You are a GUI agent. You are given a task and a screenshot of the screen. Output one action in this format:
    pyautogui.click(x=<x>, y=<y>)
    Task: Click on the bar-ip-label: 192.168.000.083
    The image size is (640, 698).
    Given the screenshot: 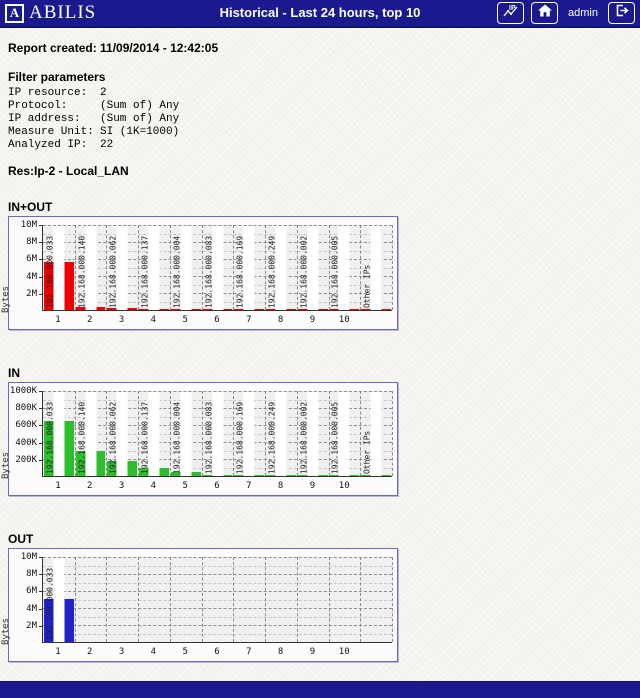 What is the action you would take?
    pyautogui.click(x=209, y=271)
    